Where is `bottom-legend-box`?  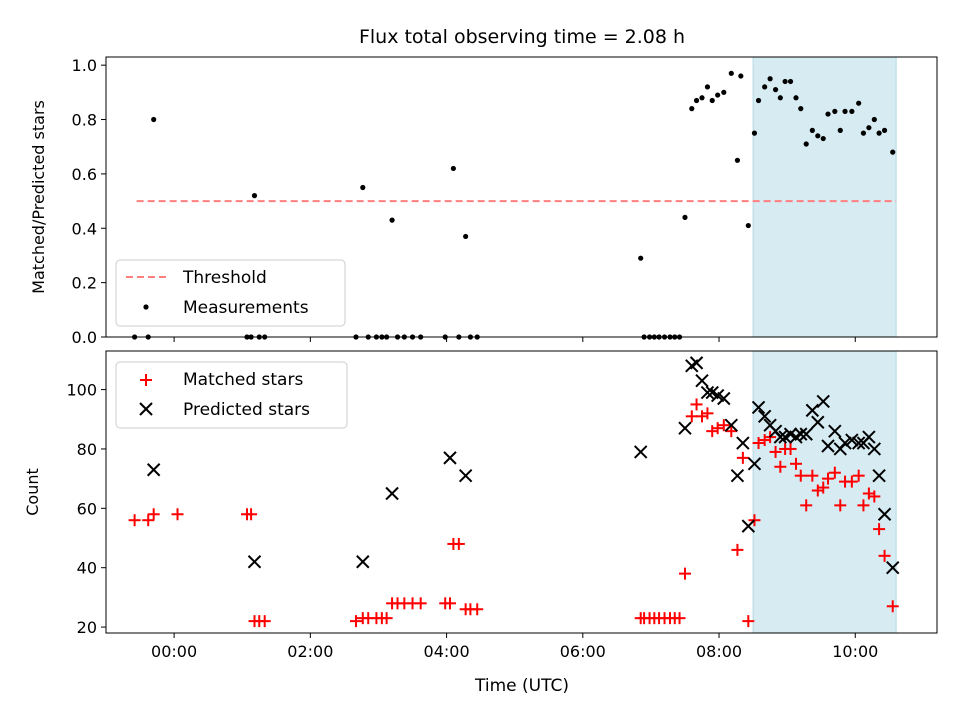
bottom-legend-box is located at coordinates (231, 395).